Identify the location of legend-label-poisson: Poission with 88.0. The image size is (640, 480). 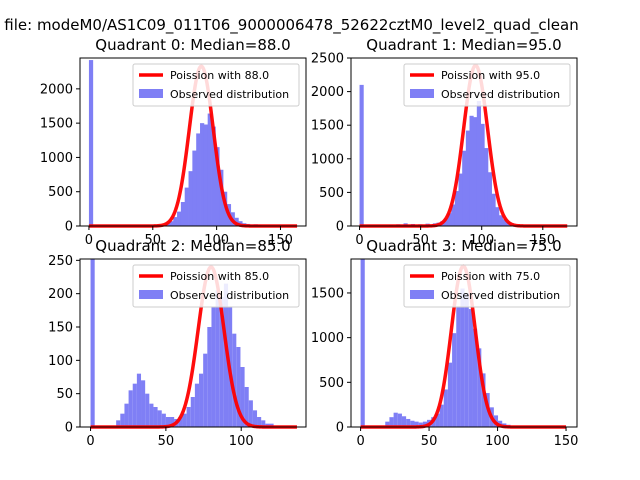
(219, 75).